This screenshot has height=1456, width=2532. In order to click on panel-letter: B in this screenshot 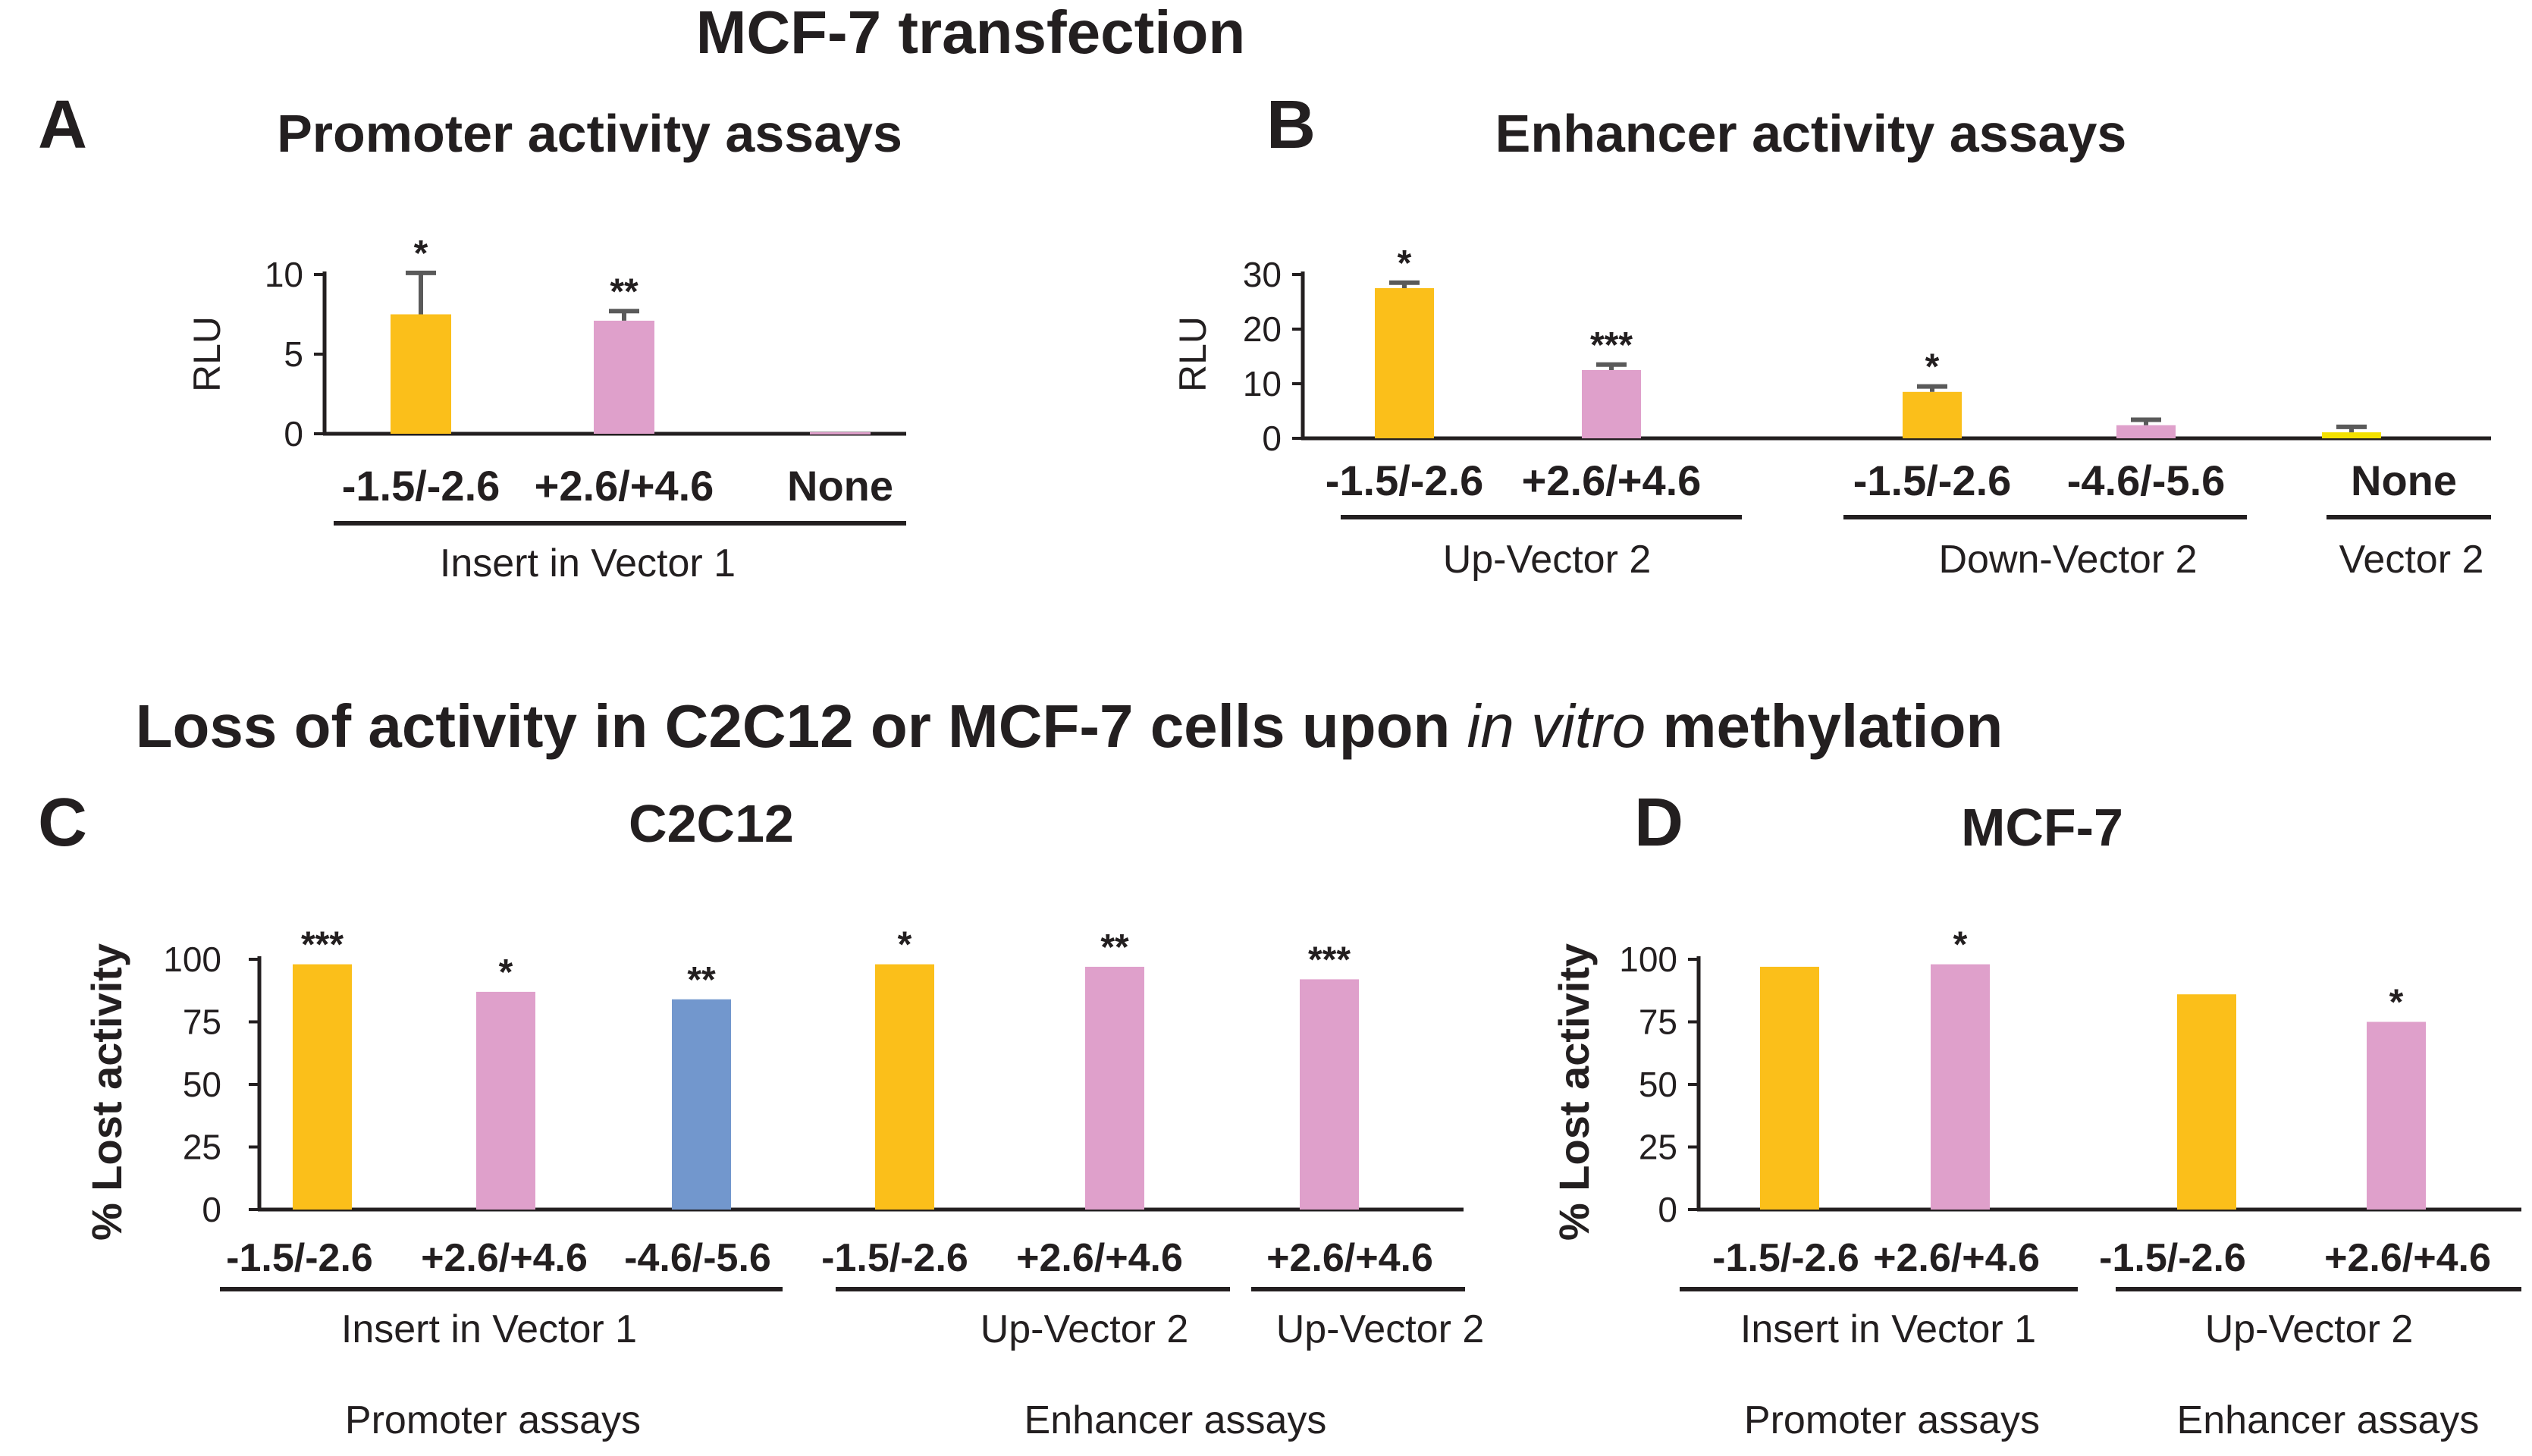, I will do `click(1291, 125)`.